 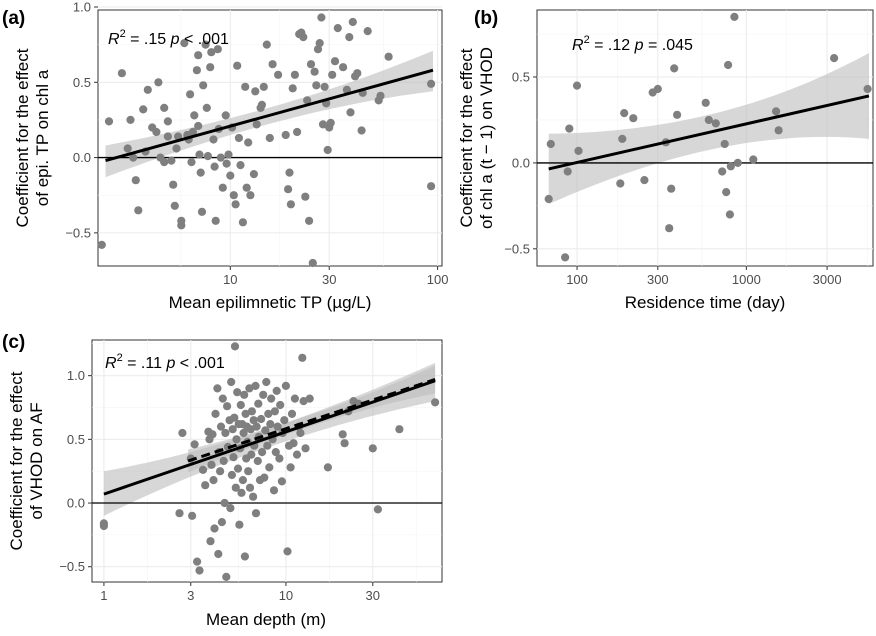 What do you see at coordinates (677, 45) in the screenshot?
I see `panel-b-p-value: .045` at bounding box center [677, 45].